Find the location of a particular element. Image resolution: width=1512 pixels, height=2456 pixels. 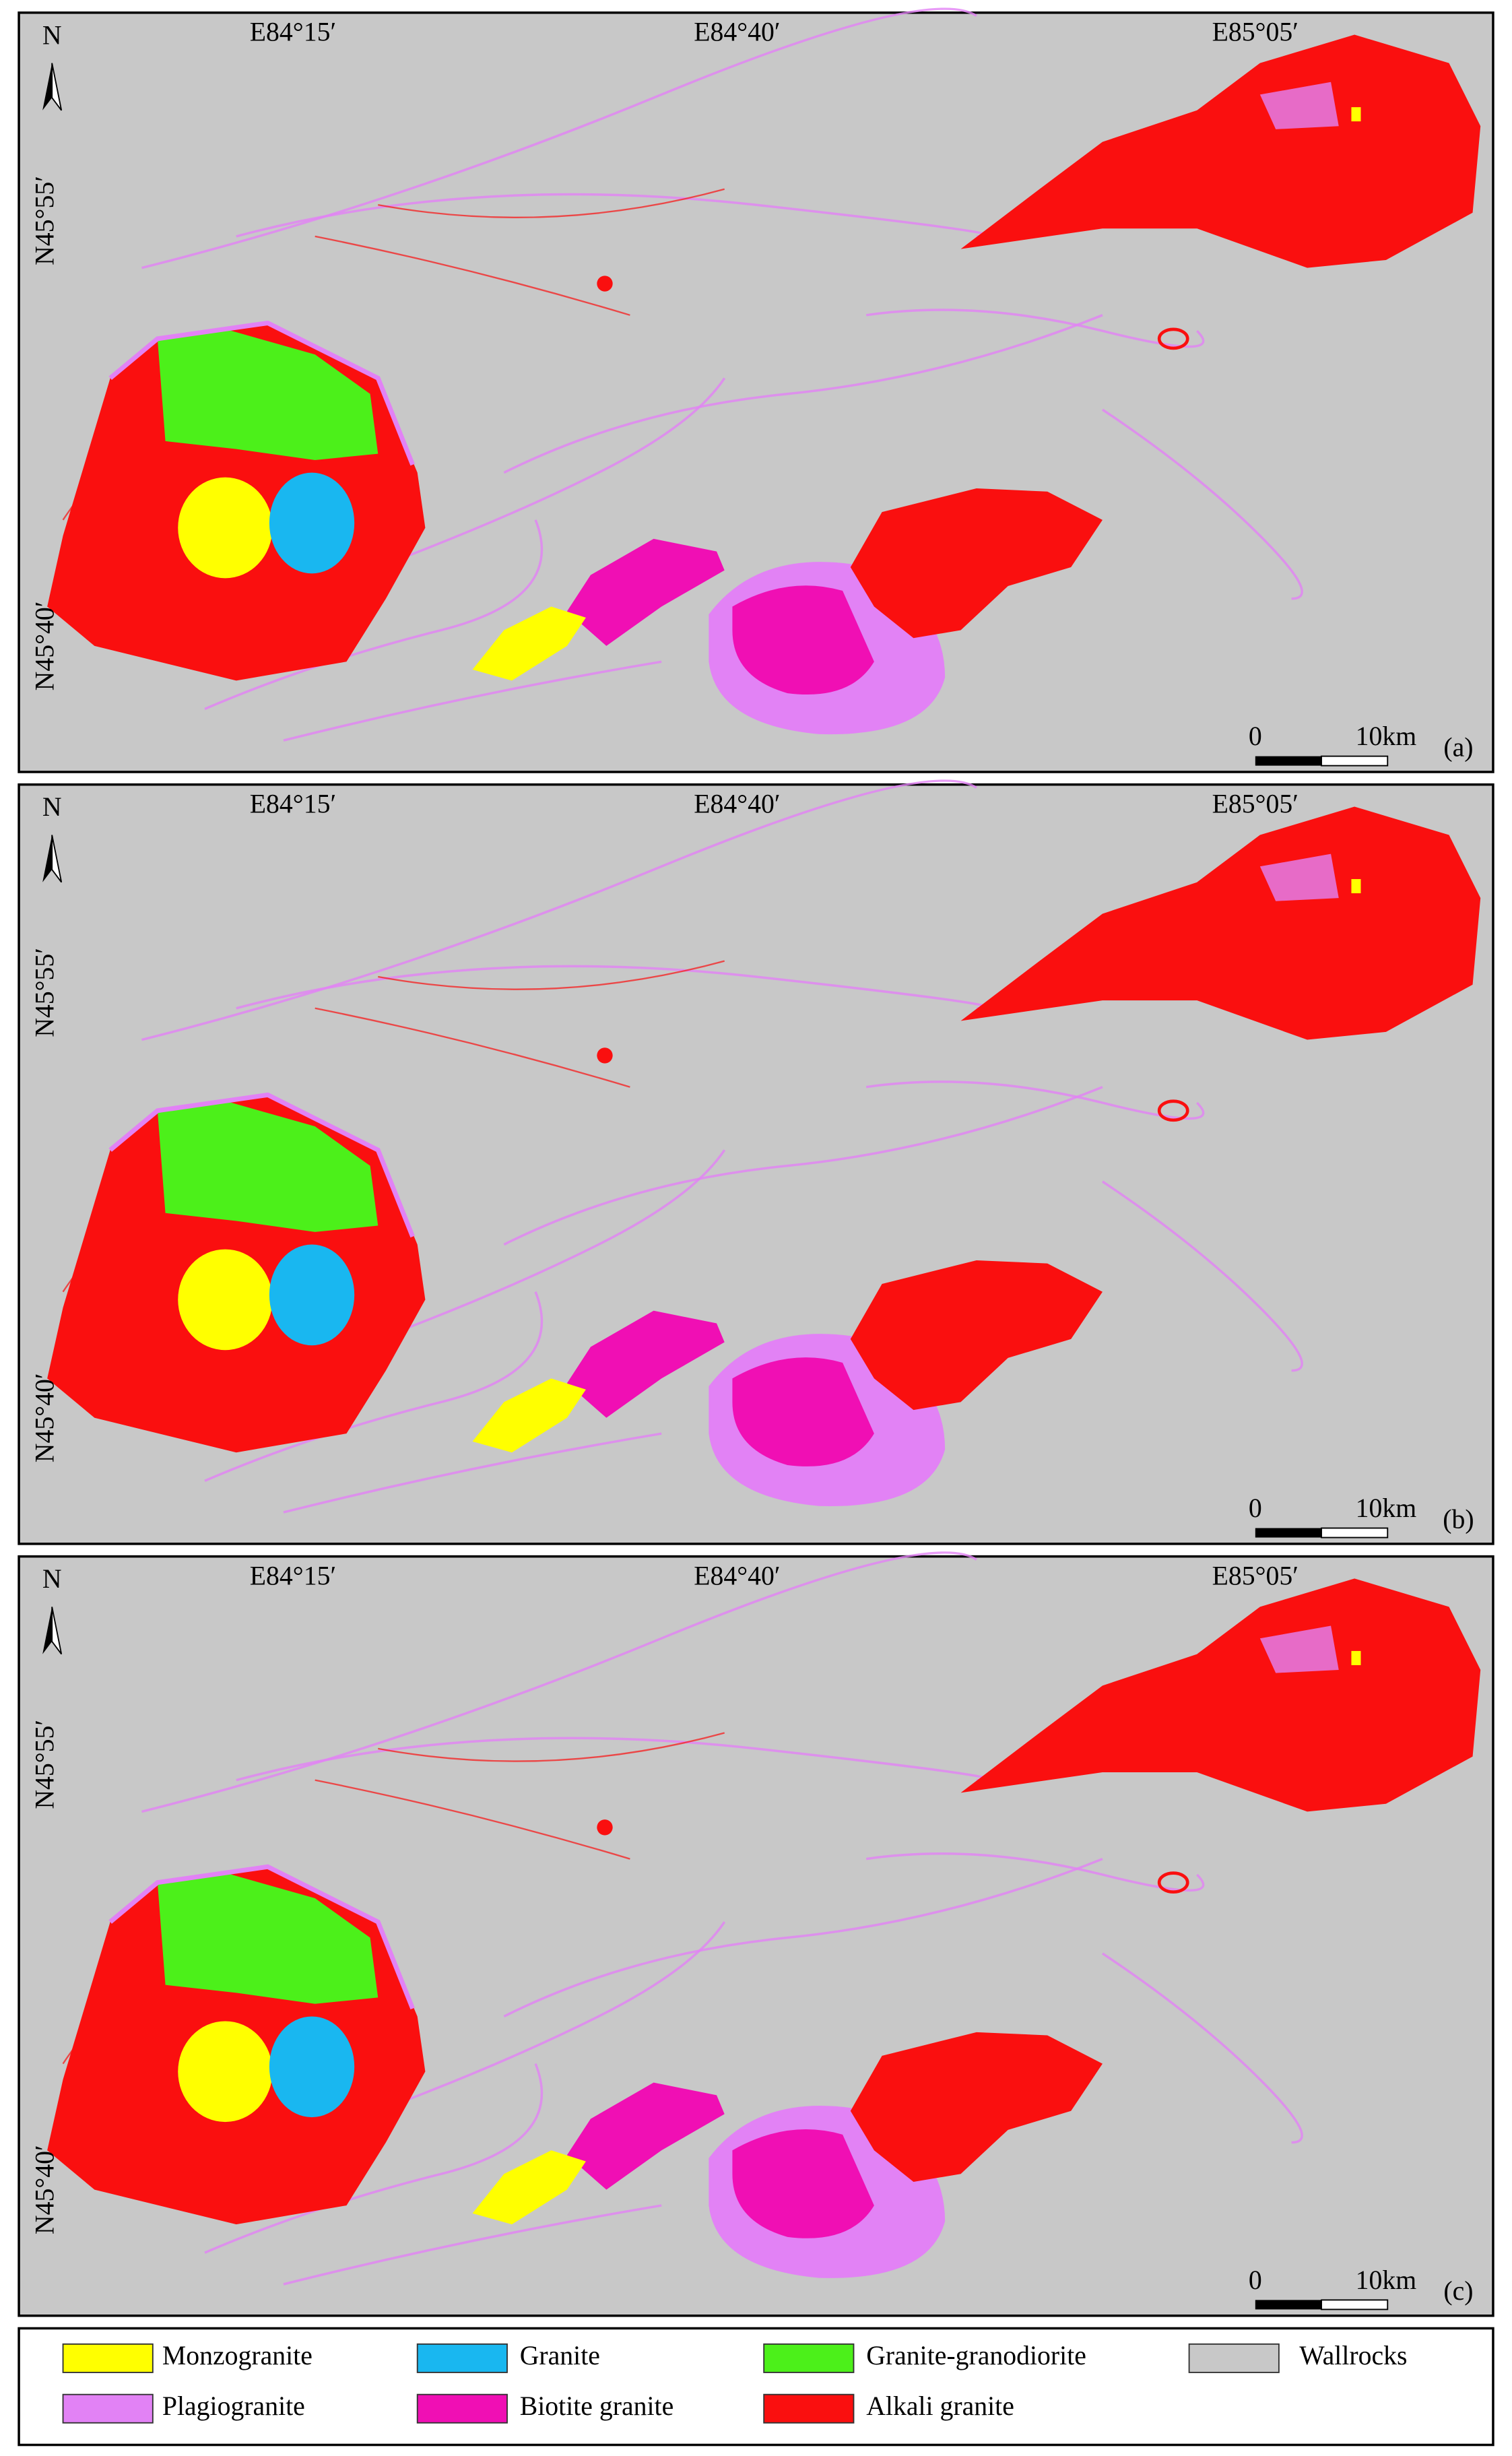

wallrock-window is located at coordinates (1299, 877).